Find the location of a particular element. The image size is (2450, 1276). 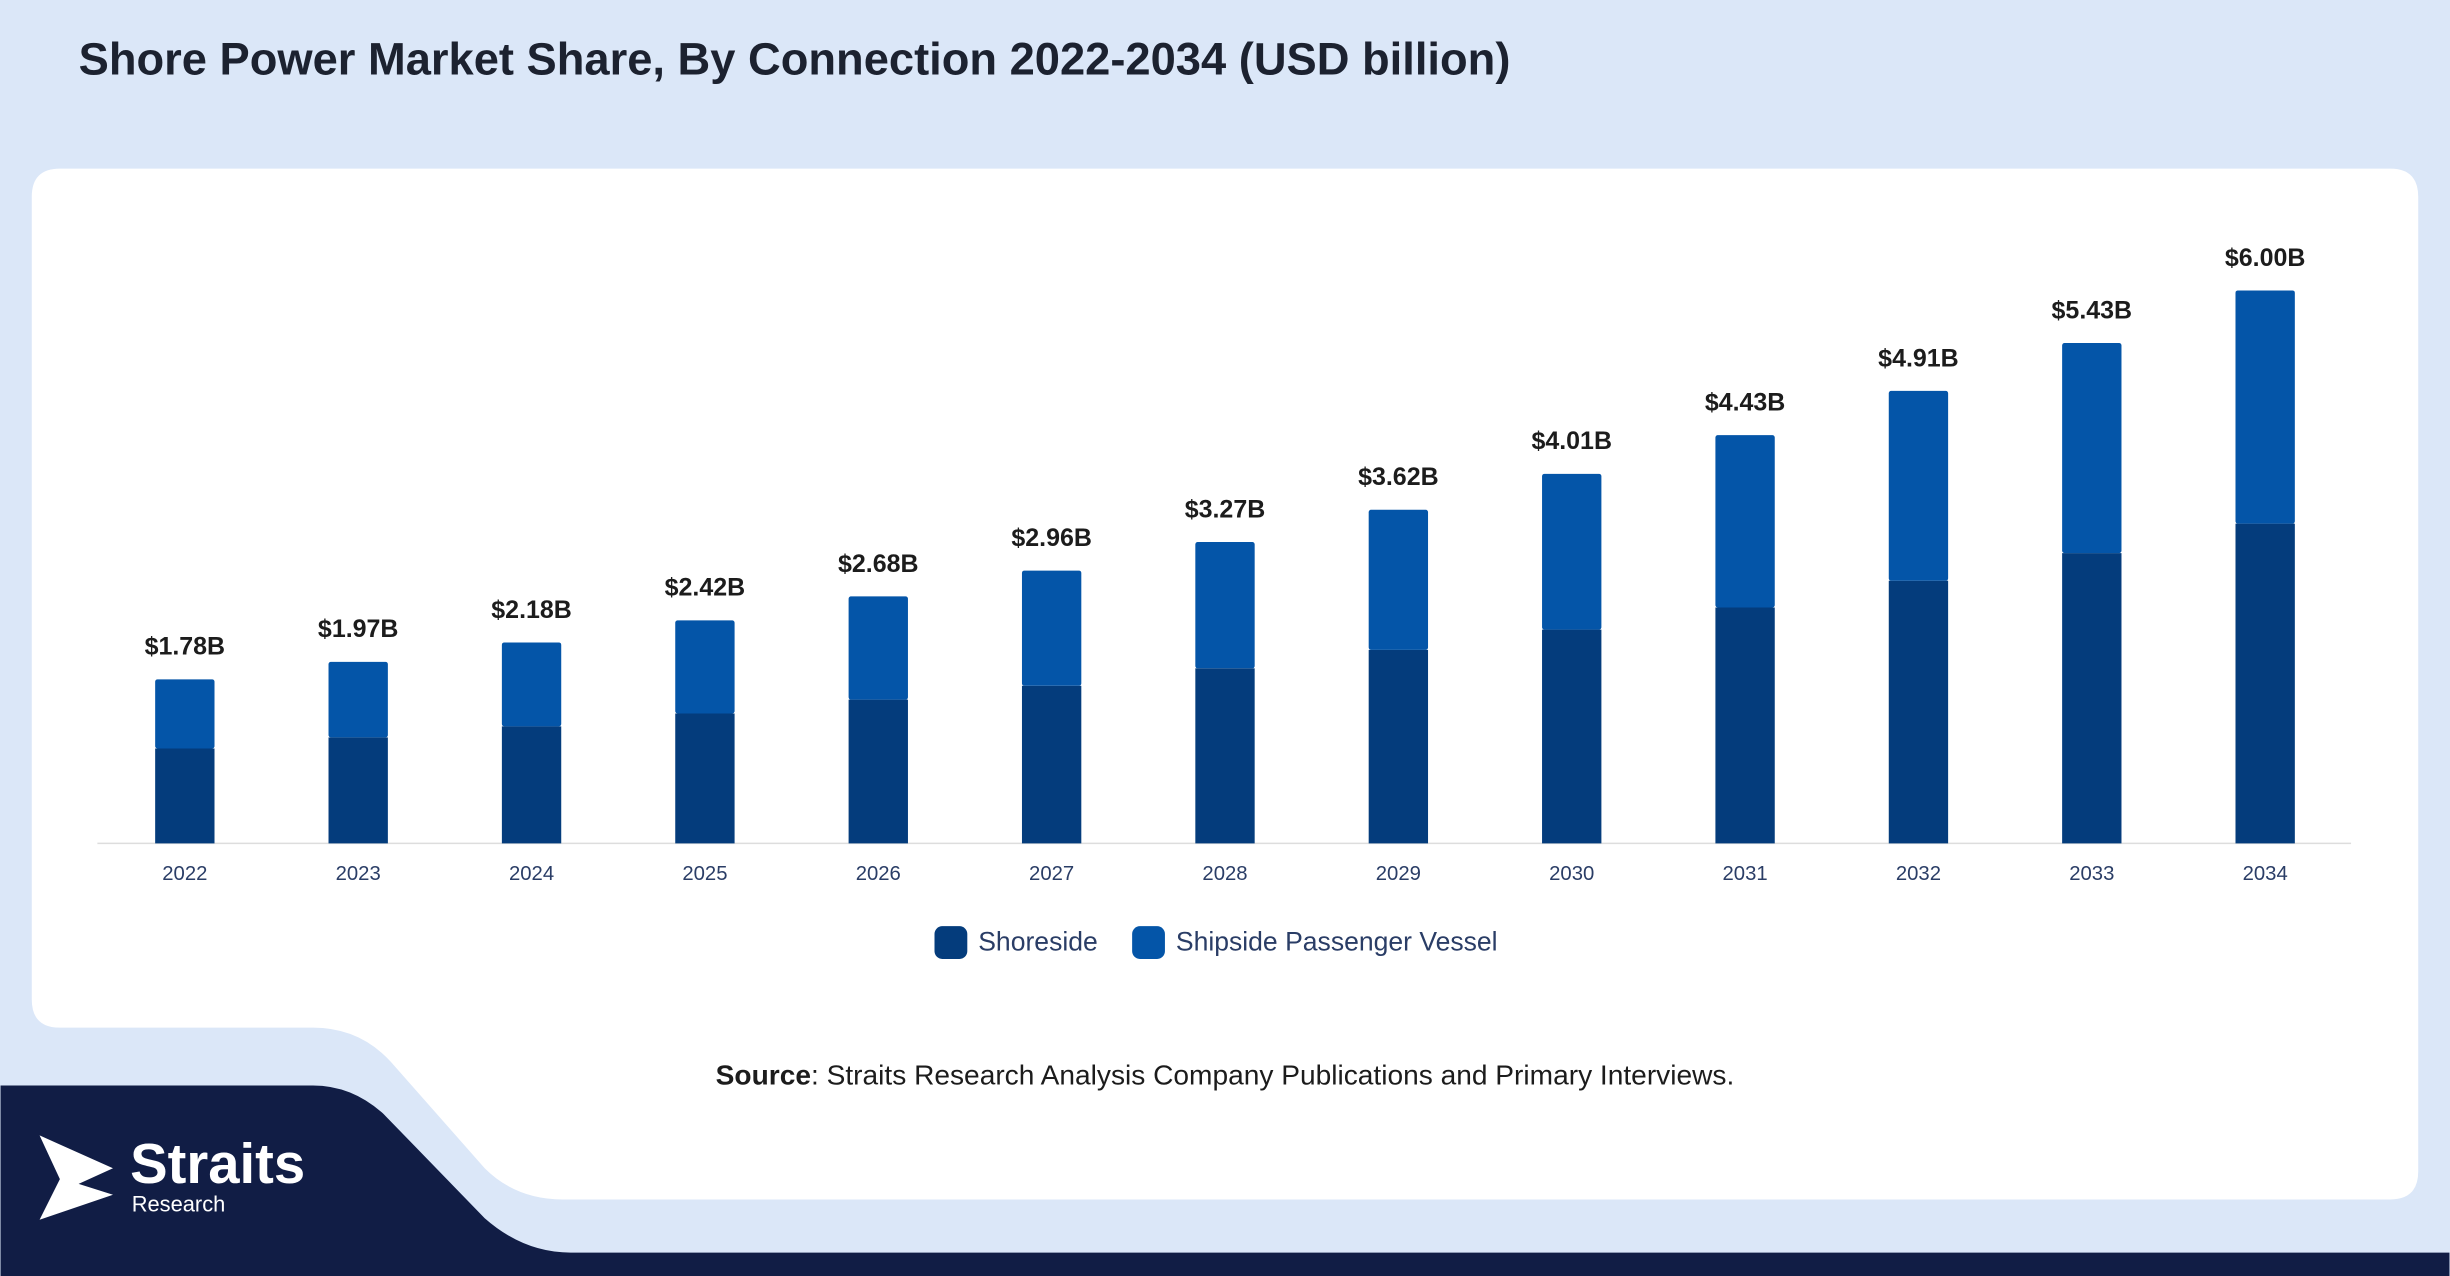

total-label: $3.27B is located at coordinates (1225, 509).